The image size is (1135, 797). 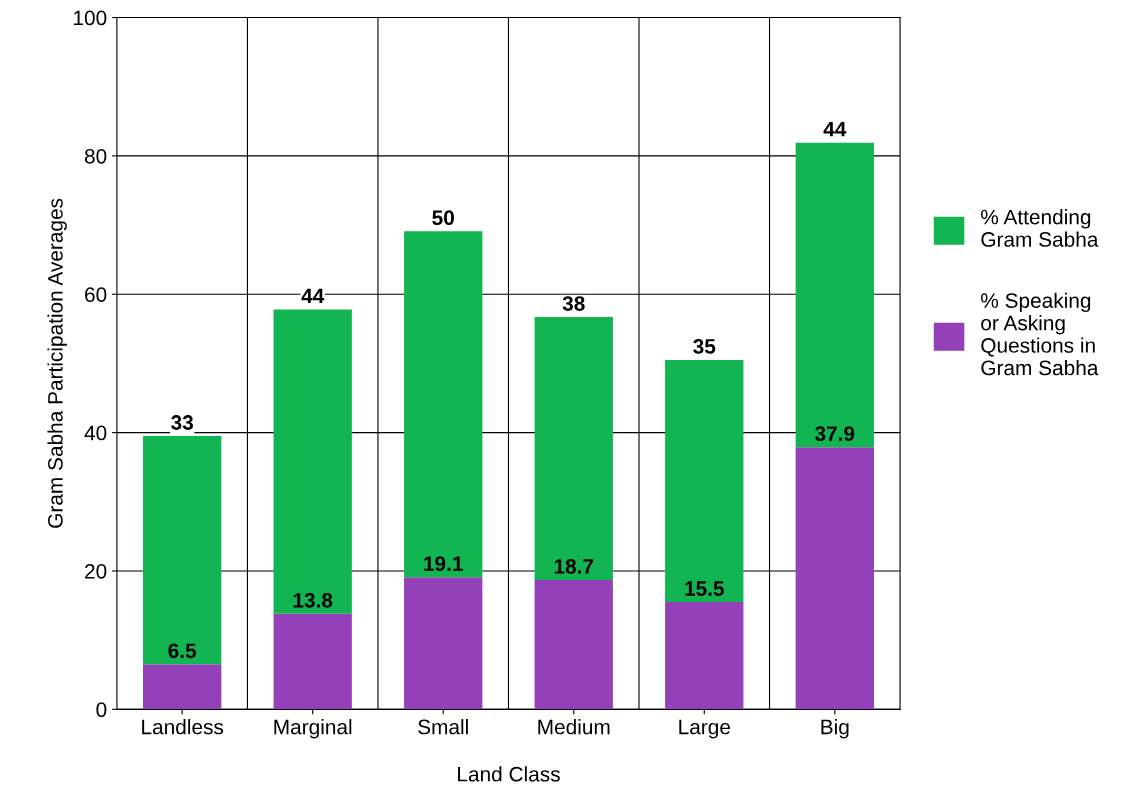 I want to click on y-tick-label: 80, so click(x=95, y=156).